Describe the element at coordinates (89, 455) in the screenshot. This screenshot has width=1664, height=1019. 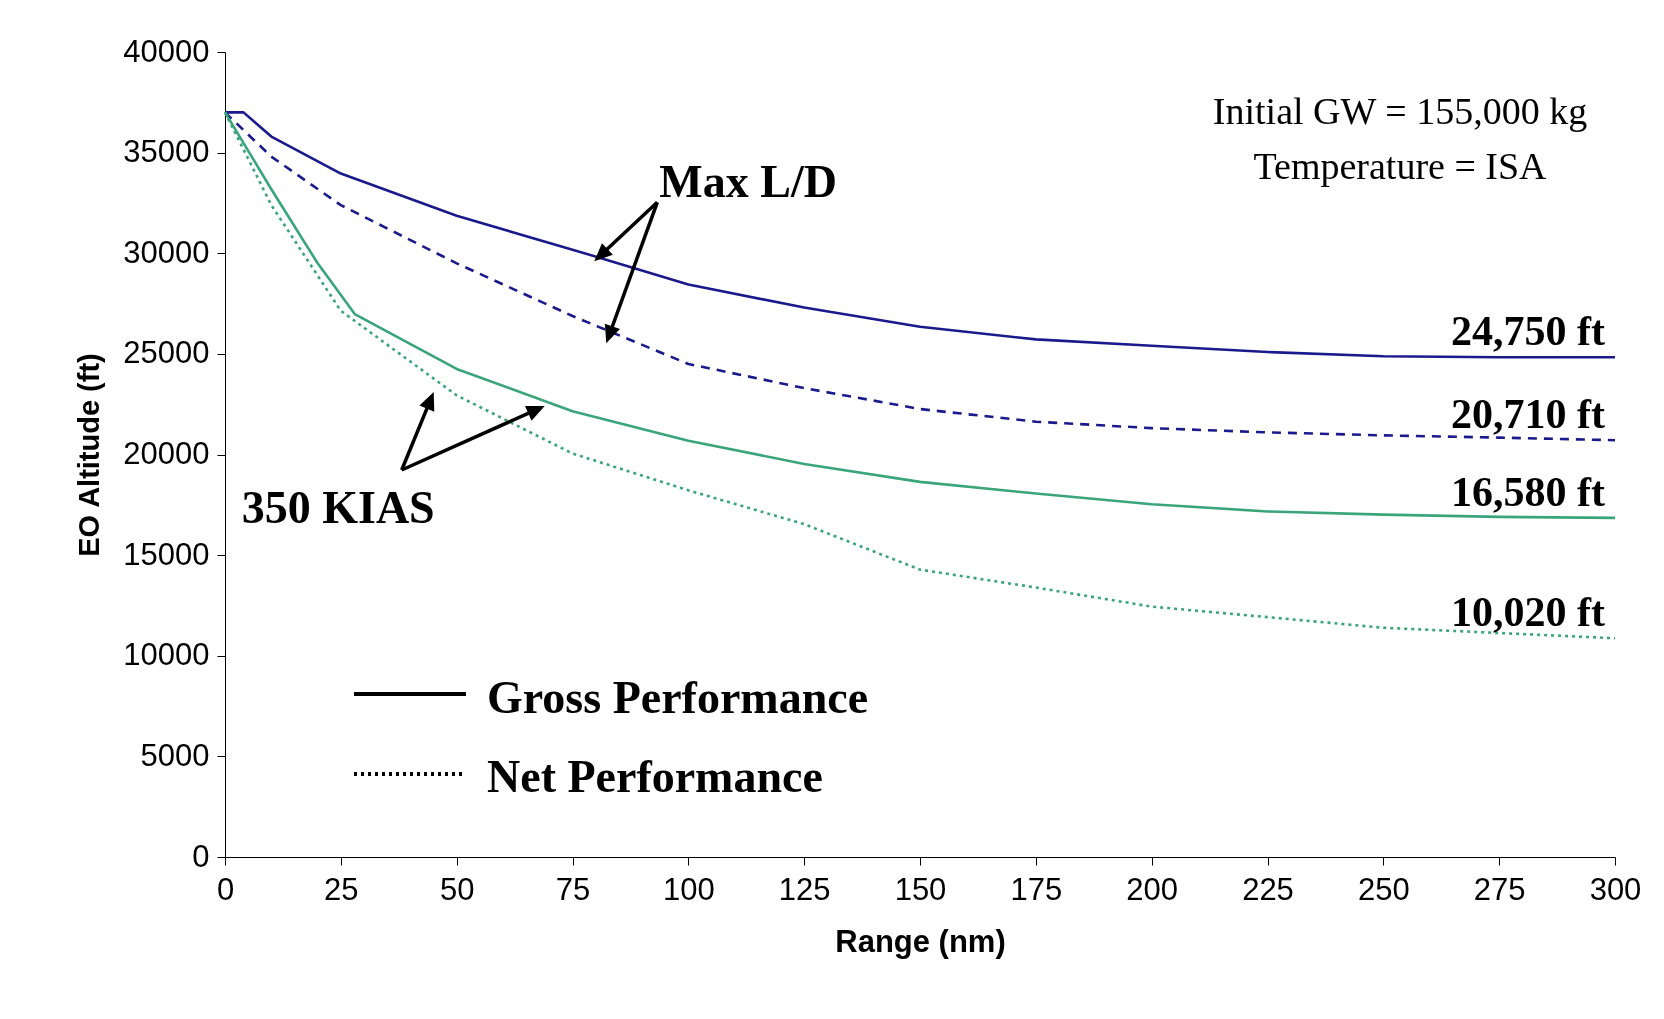
I see `y-axis-title: EO Altitude (ft)` at that location.